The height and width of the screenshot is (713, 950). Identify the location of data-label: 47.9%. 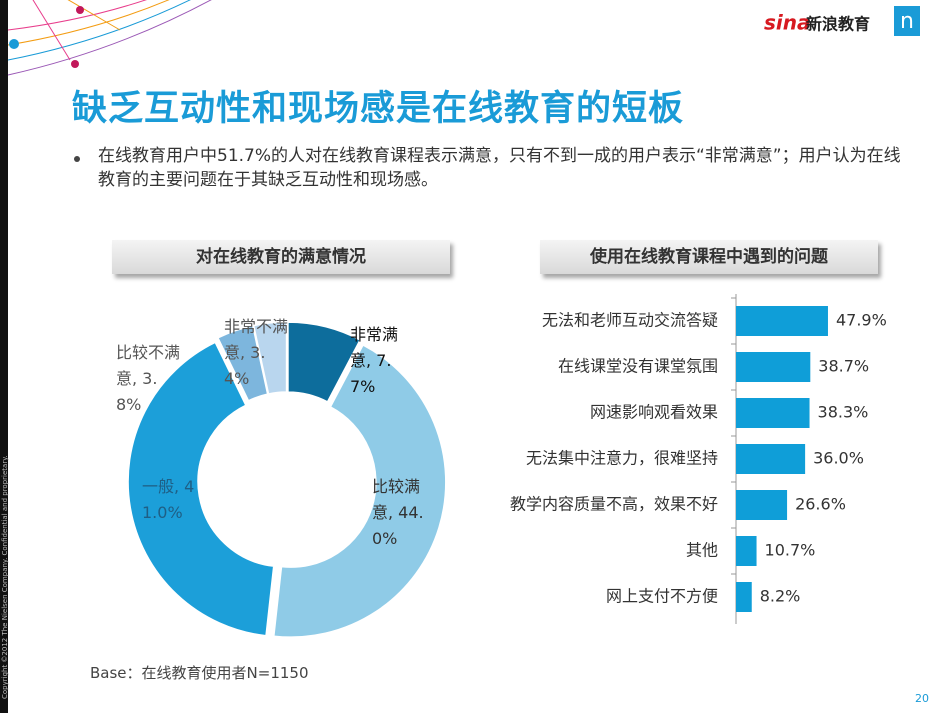
(861, 320).